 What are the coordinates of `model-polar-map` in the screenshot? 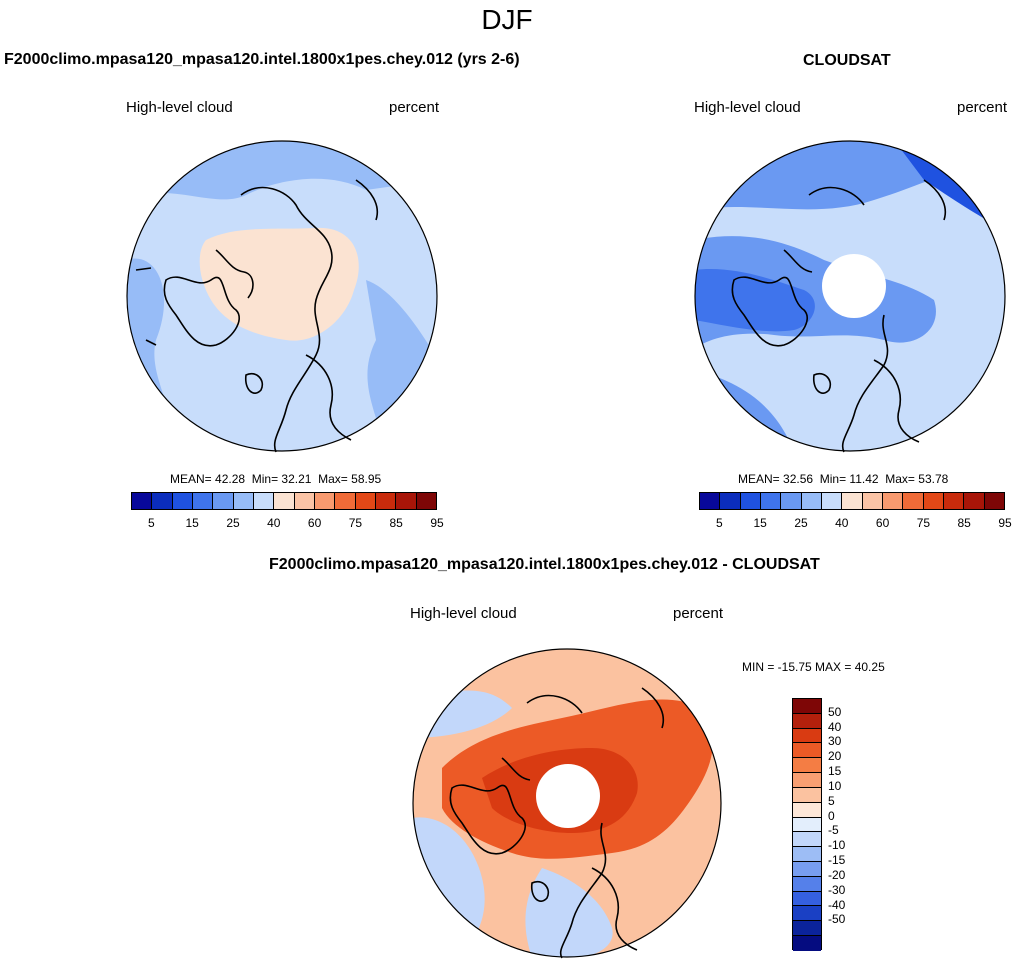 It's located at (282, 296).